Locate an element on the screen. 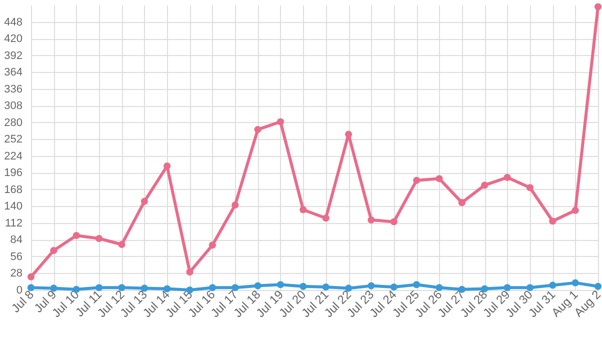  y-tick-label: 364 is located at coordinates (13, 72).